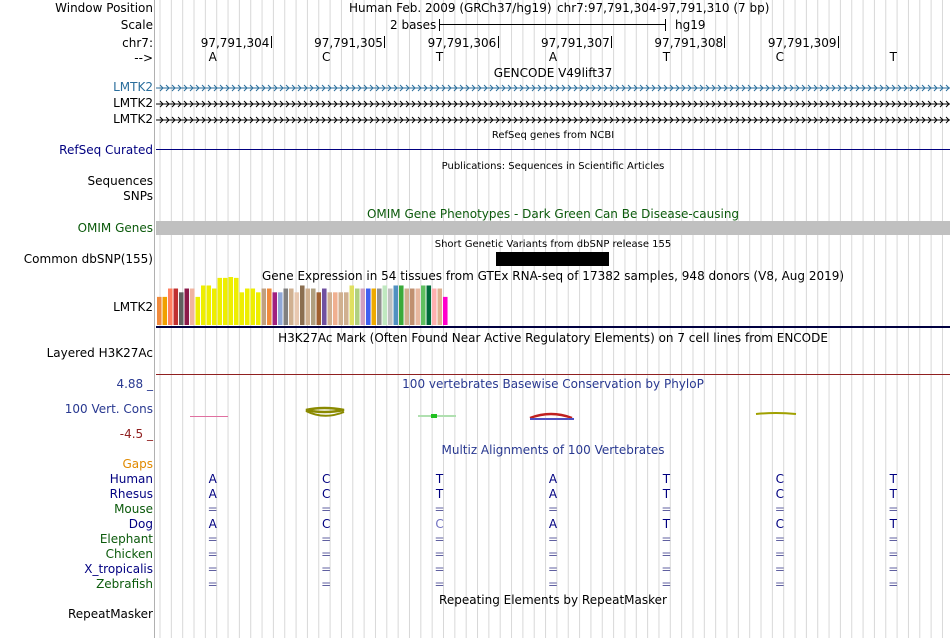  Describe the element at coordinates (129, 554) in the screenshot. I see `species-label-chicken: Chicken` at that location.